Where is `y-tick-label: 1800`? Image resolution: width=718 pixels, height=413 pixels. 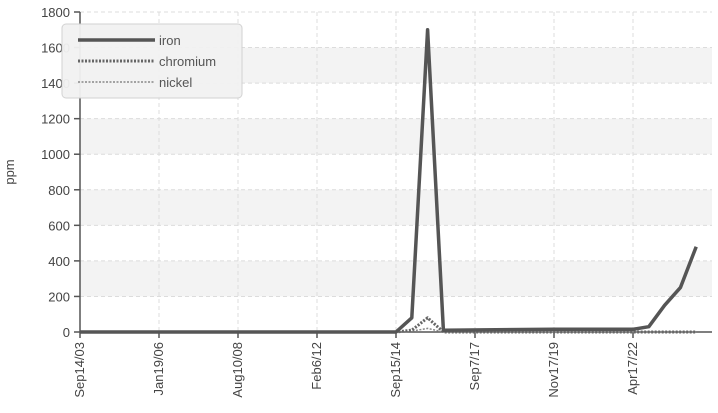
y-tick-label: 1800 is located at coordinates (55, 12).